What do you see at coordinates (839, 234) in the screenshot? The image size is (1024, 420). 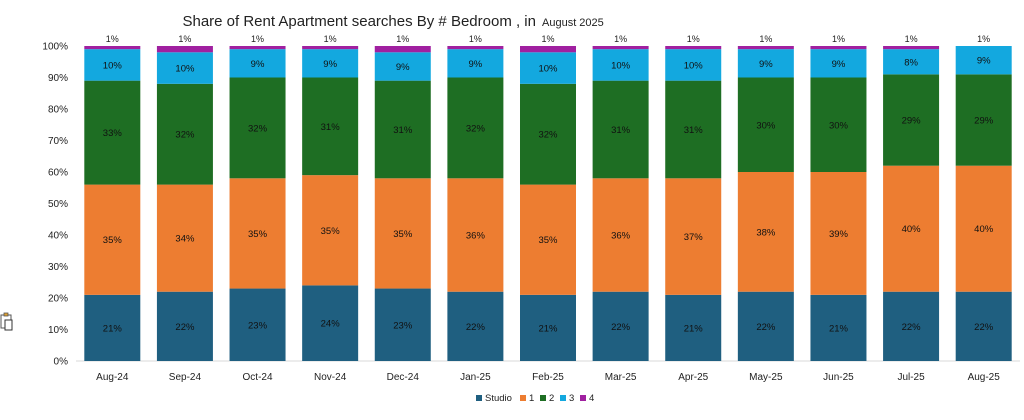 I see `data-label: 39%` at bounding box center [839, 234].